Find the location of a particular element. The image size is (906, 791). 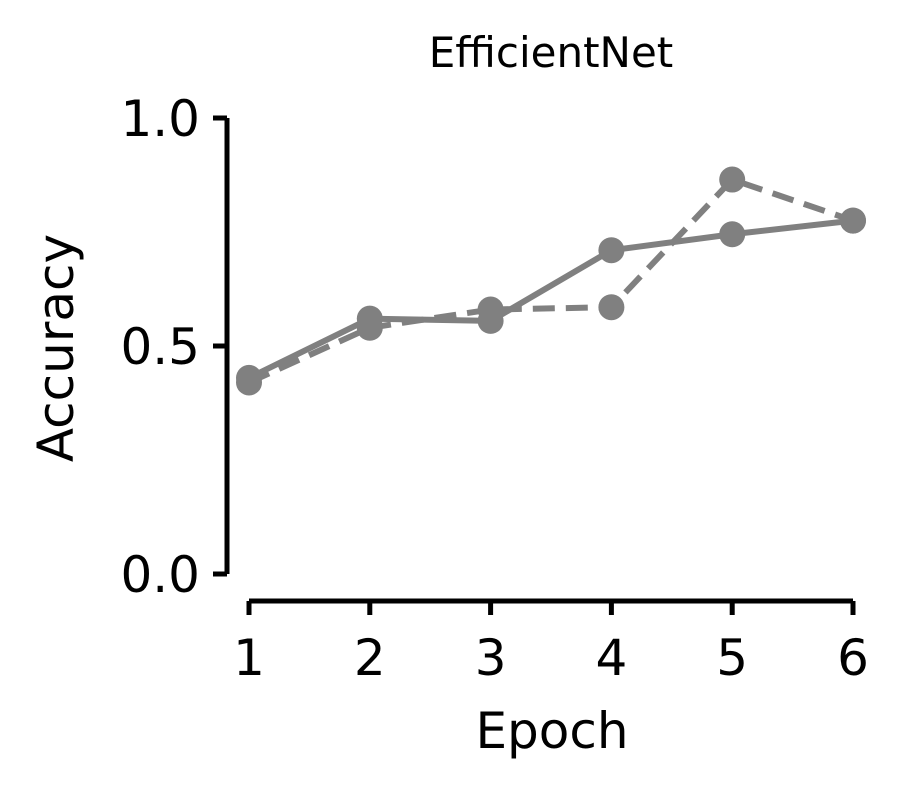

x-tick-label: 5 is located at coordinates (732, 658).